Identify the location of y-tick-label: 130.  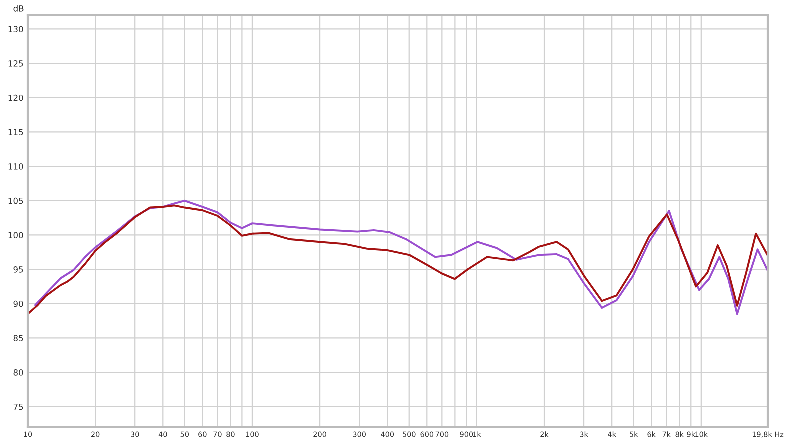
(16, 29).